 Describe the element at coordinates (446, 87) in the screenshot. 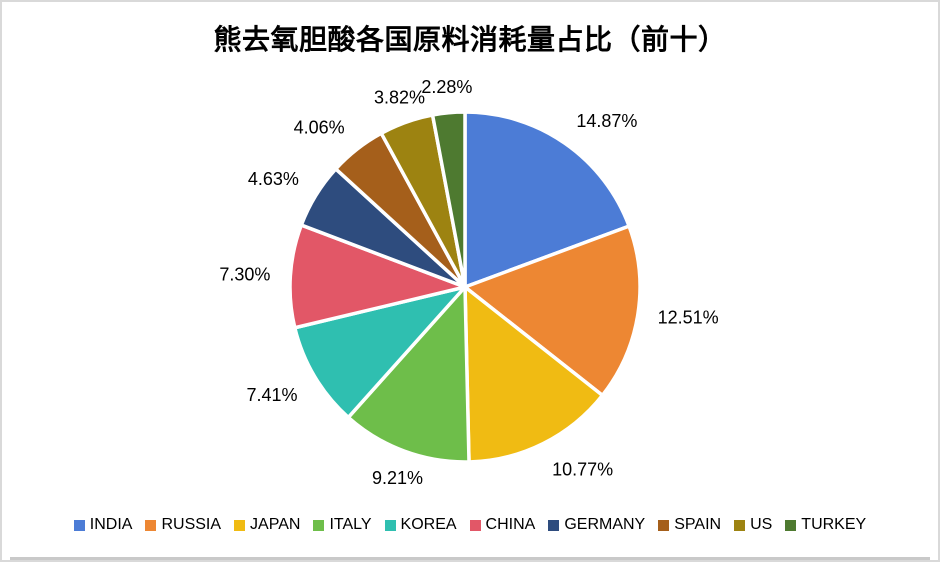

I see `data-label-turkey: 2.28%` at that location.